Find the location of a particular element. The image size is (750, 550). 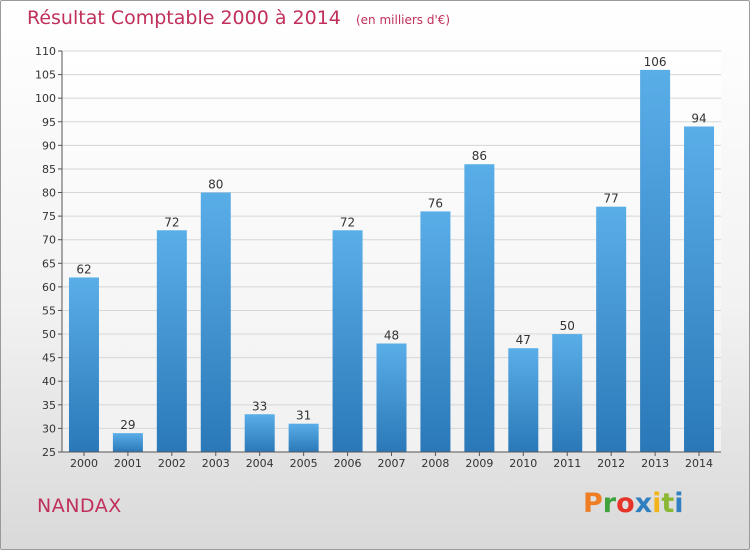

y-tick-label: 95 is located at coordinates (49, 122).